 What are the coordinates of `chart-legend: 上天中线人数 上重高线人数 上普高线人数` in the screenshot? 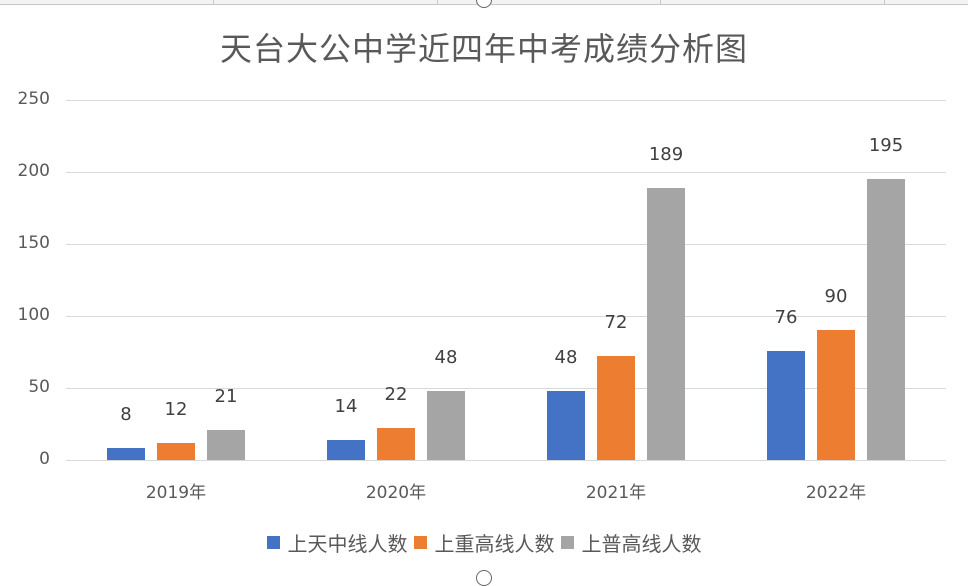 It's located at (484, 542).